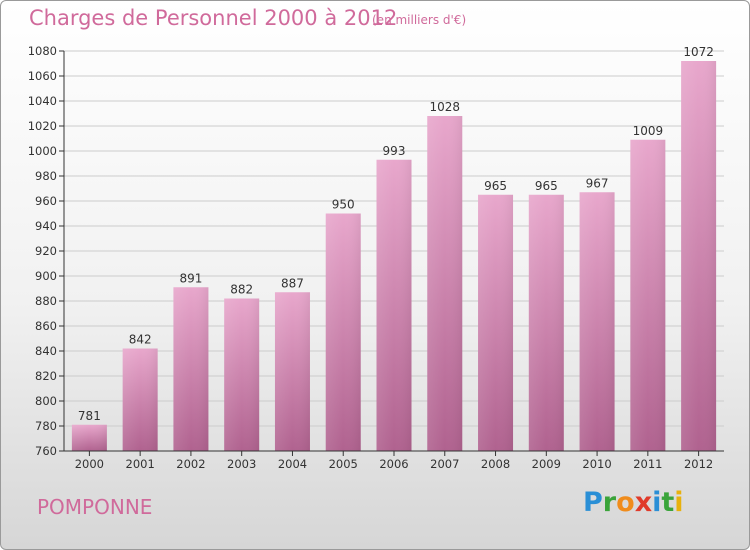 The image size is (750, 550). Describe the element at coordinates (393, 464) in the screenshot. I see `x-tick-label: 2006` at that location.